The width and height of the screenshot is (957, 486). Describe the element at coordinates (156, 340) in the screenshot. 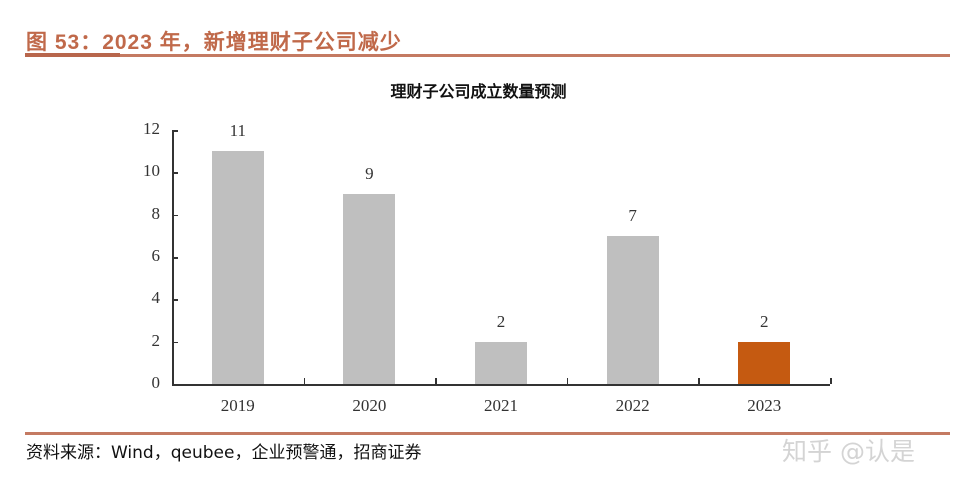

I see `y-tick-label: 2` at that location.